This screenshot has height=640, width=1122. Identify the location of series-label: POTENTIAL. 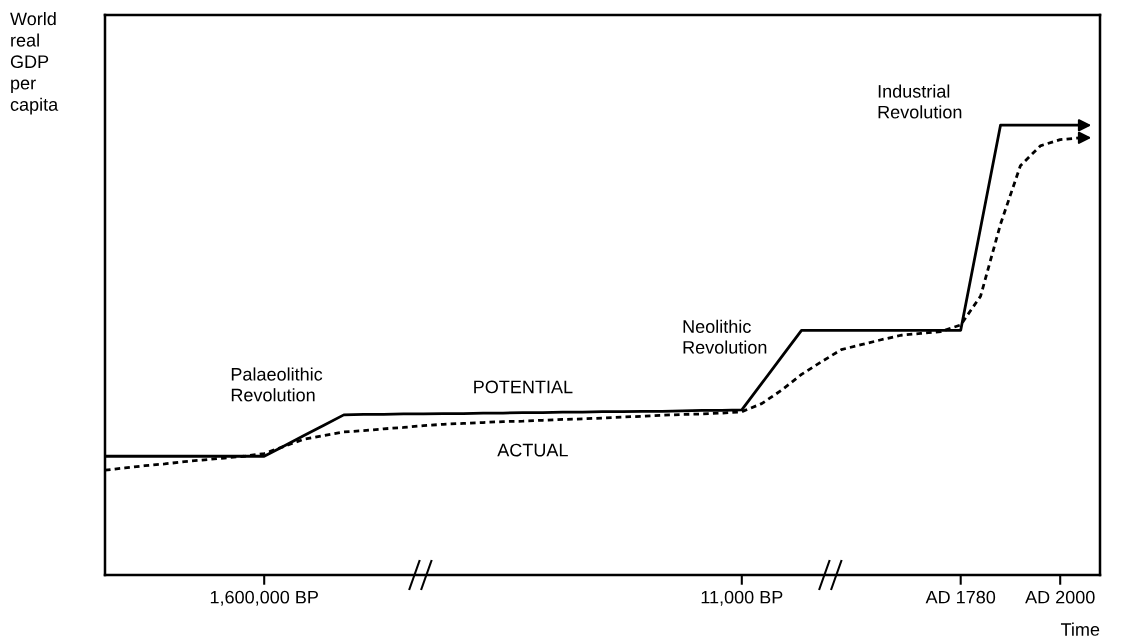
(523, 387).